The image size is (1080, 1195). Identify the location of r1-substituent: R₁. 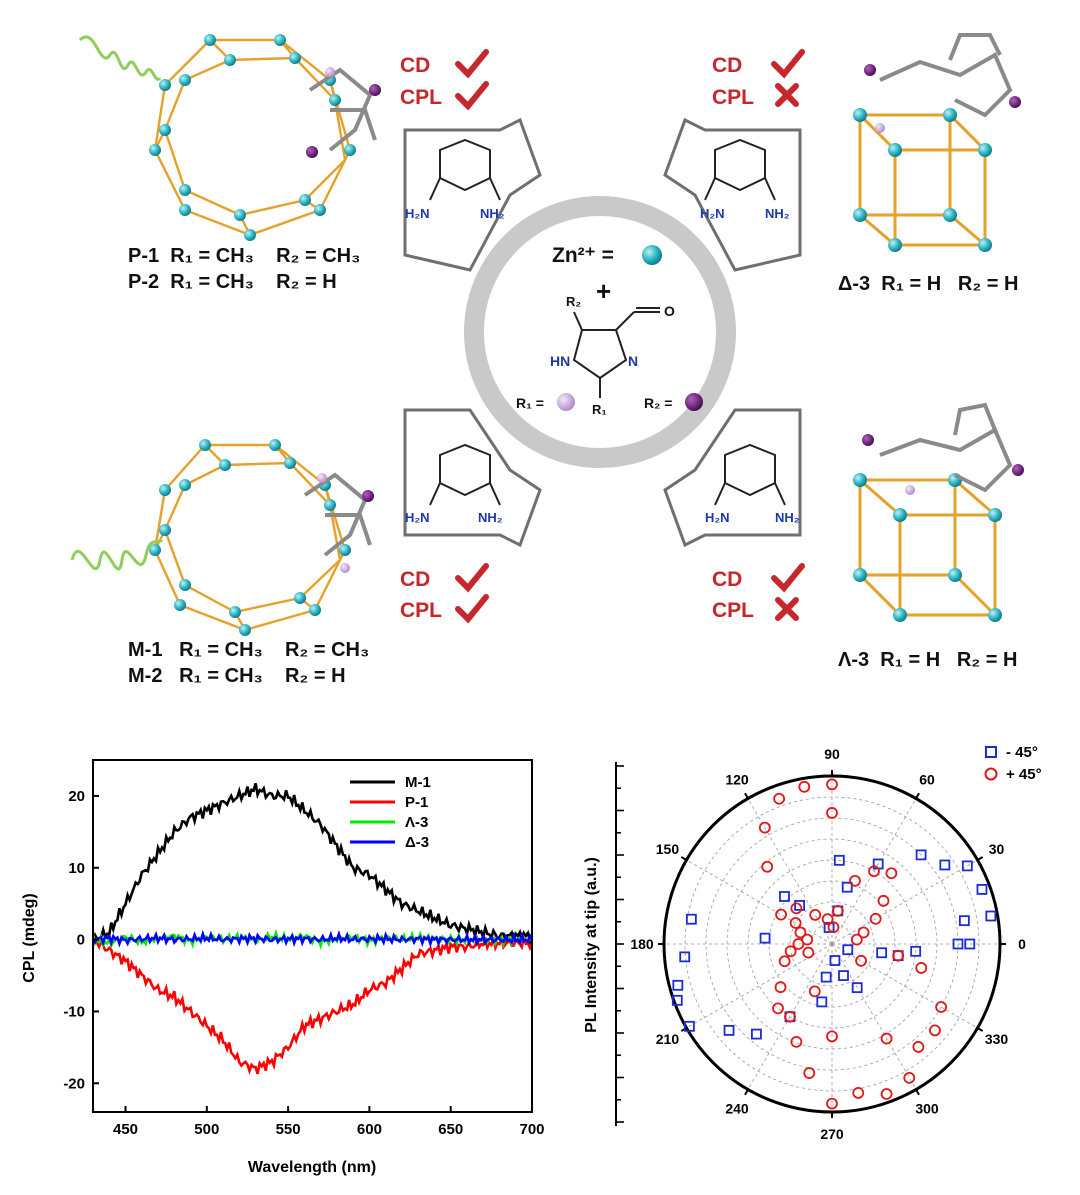
(599, 409).